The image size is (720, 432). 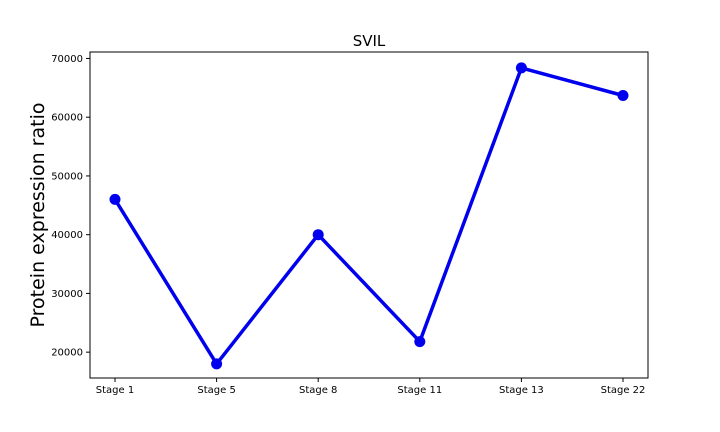 What do you see at coordinates (115, 390) in the screenshot?
I see `x-tick-label: Stage 1` at bounding box center [115, 390].